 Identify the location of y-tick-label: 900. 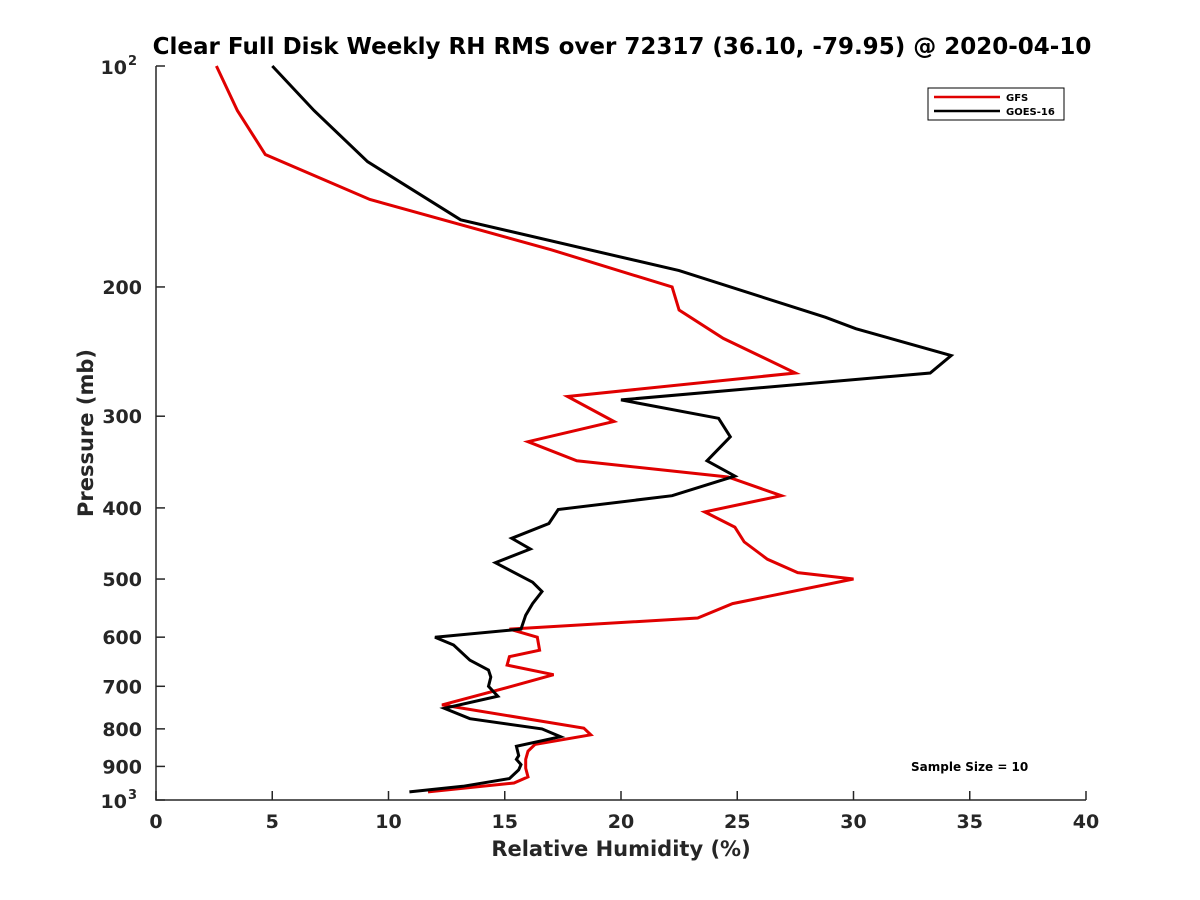
(122, 767).